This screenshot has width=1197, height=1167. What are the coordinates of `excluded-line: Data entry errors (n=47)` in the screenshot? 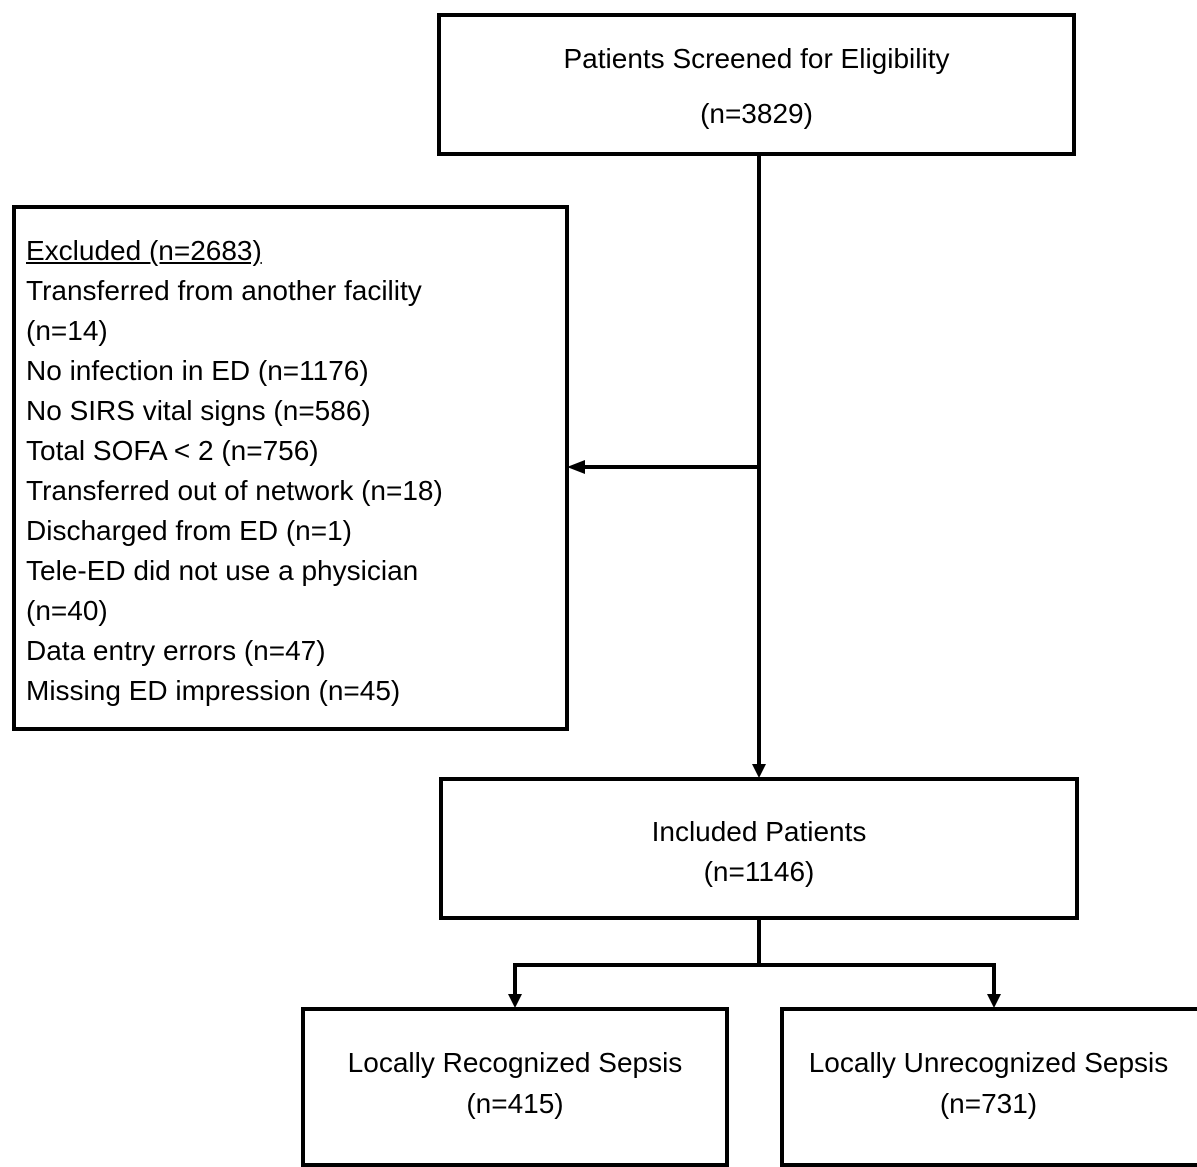 It's located at (176, 650).